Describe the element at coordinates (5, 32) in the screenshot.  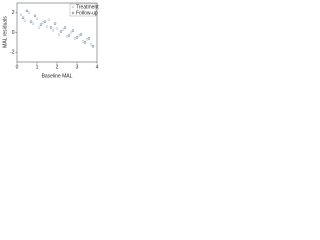
I see `y-axis-title: MAL residuals` at that location.